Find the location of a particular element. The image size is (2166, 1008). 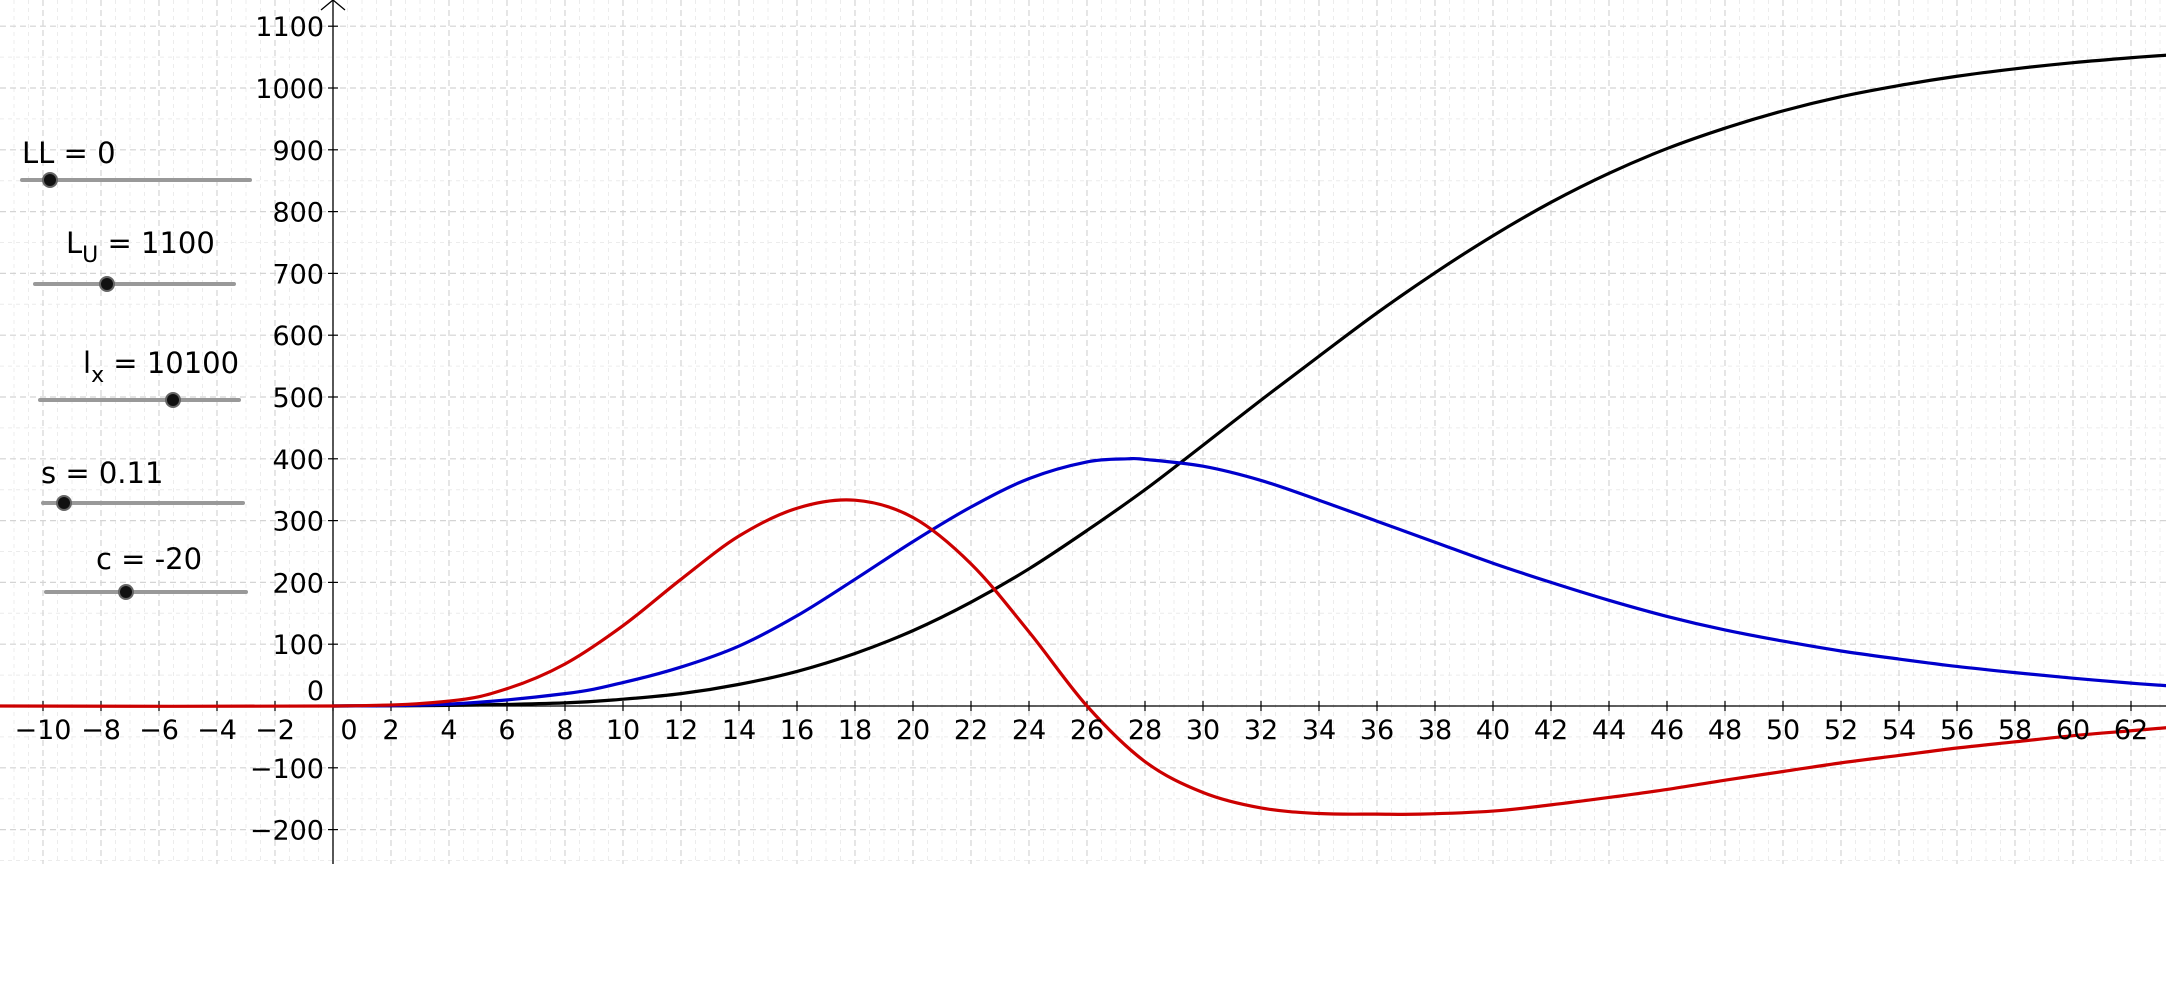

y-tick-label: 900 is located at coordinates (298, 151).